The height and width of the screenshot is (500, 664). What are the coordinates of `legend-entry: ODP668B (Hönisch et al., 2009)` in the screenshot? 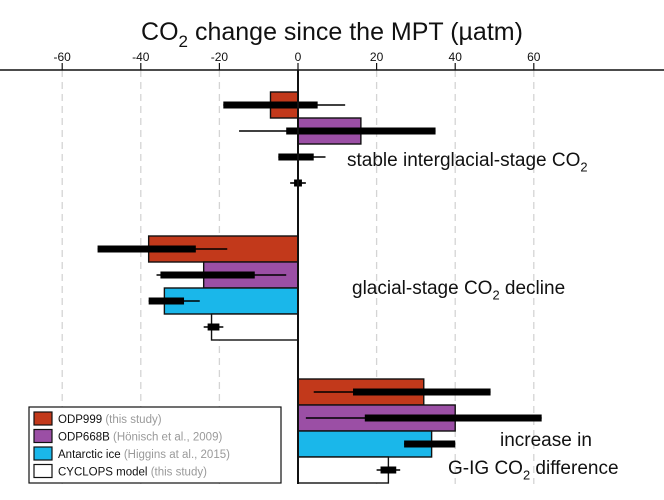 It's located at (140, 438).